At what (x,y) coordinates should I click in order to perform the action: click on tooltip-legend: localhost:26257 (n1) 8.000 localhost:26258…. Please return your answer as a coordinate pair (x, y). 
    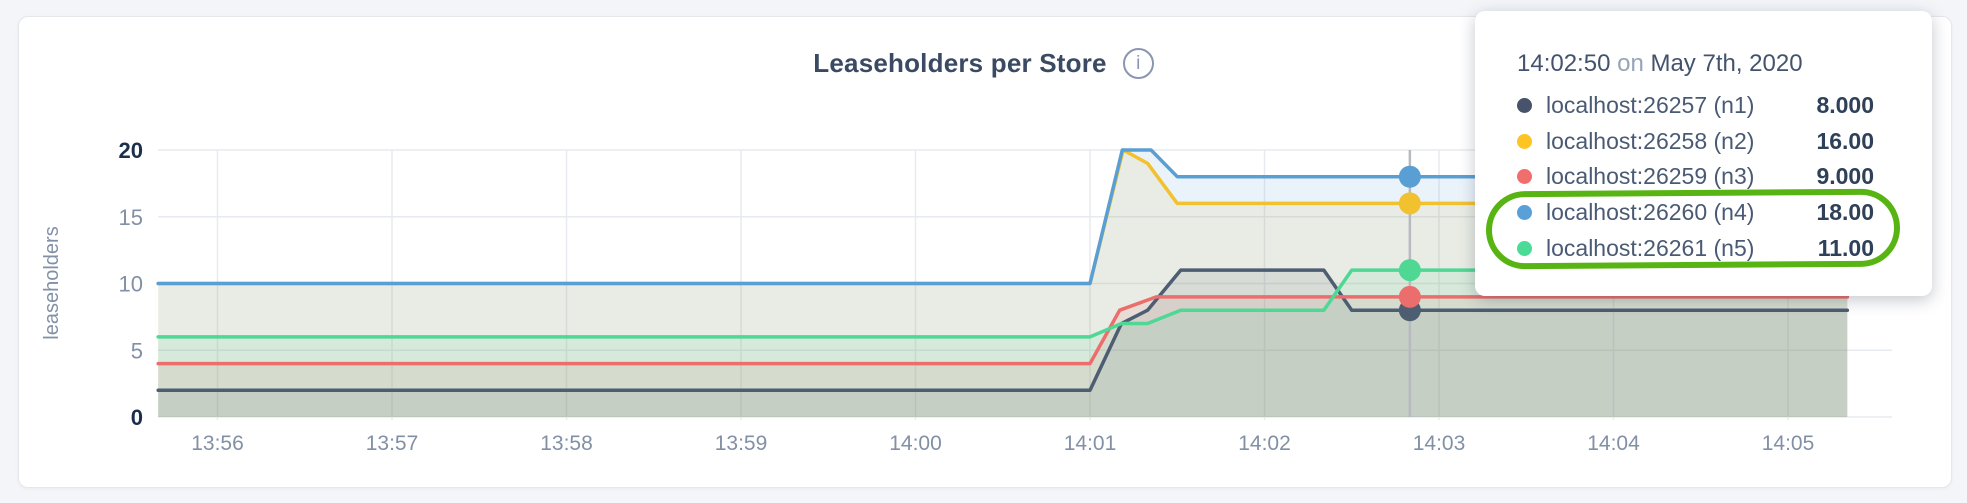
    Looking at the image, I should click on (1695, 177).